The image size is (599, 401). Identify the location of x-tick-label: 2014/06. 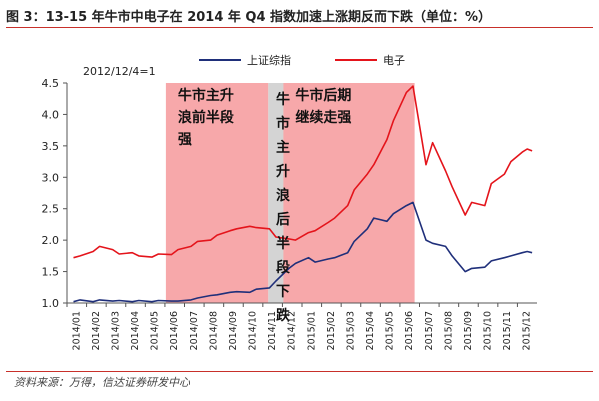
(174, 330).